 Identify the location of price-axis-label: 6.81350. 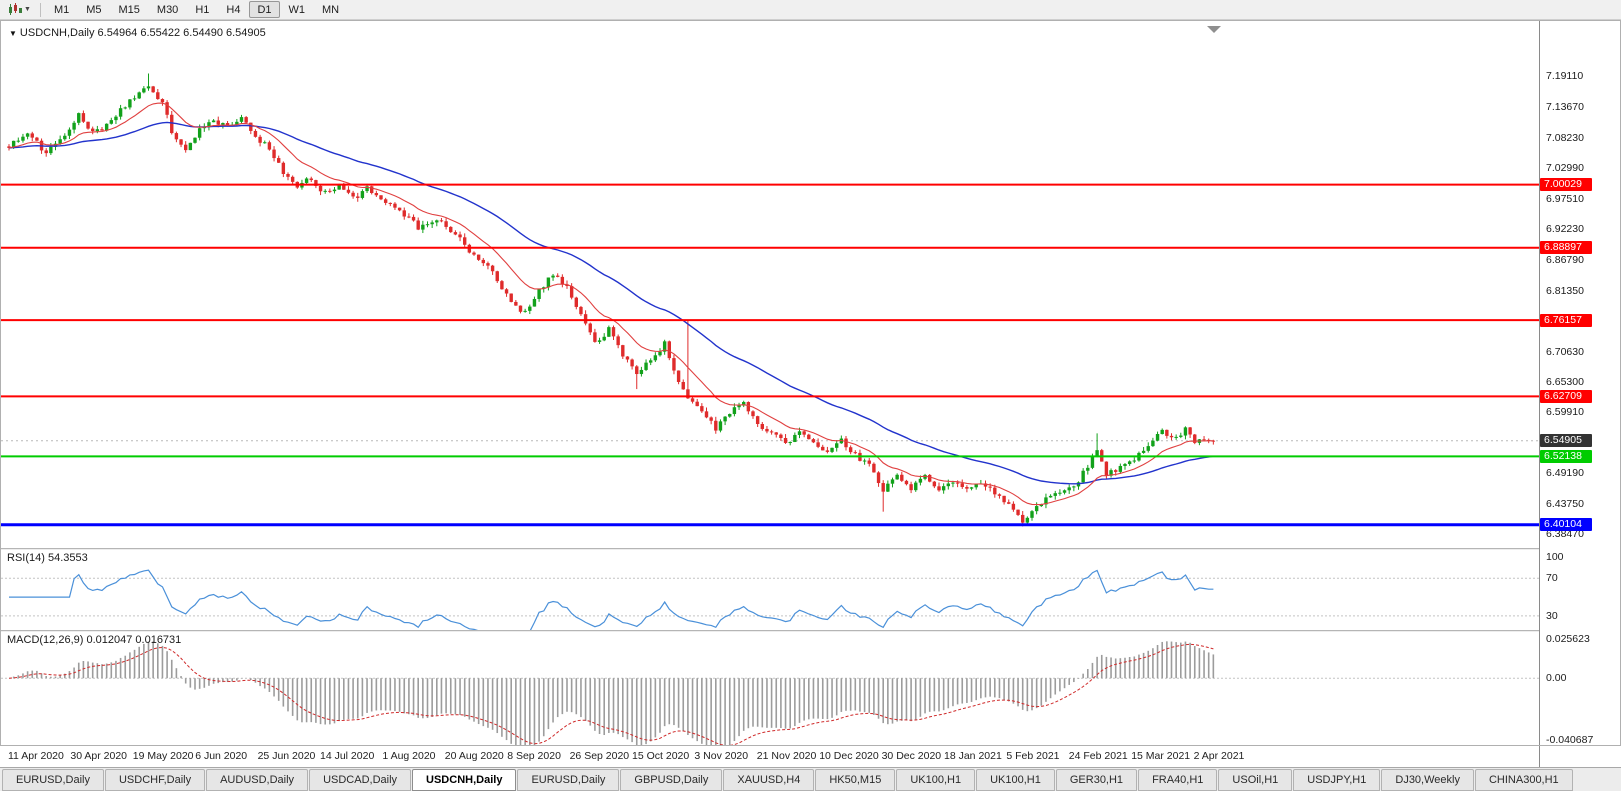
(1565, 290).